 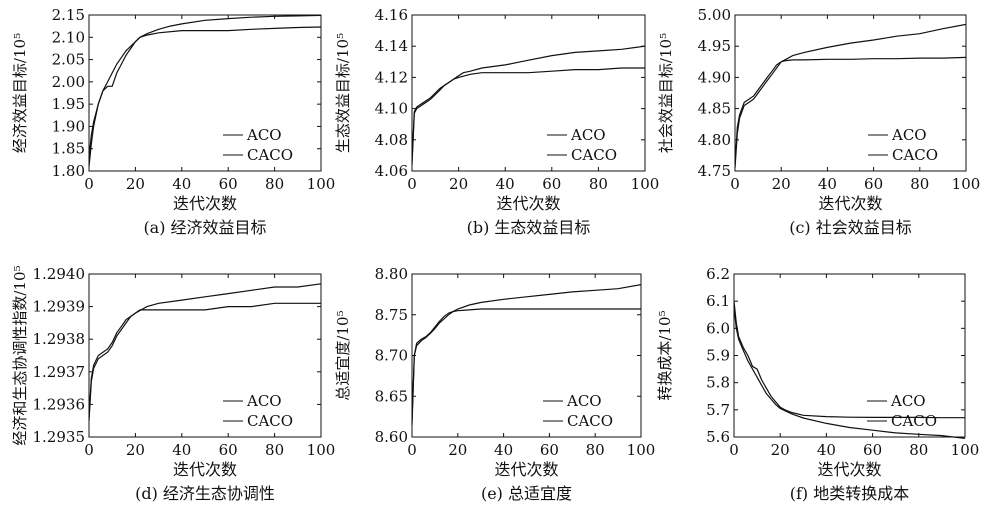 What do you see at coordinates (68, 60) in the screenshot?
I see `y-tick-label: 2.05` at bounding box center [68, 60].